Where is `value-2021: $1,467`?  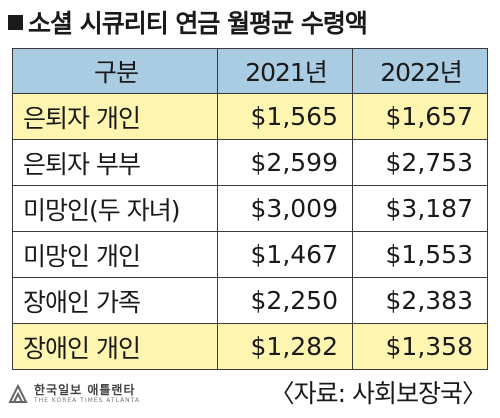
value-2021: $1,467 is located at coordinates (285, 254).